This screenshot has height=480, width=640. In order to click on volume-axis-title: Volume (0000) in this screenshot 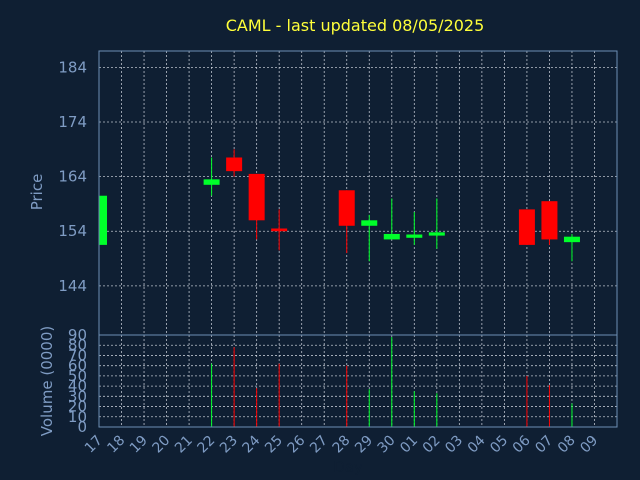, I will do `click(47, 381)`.